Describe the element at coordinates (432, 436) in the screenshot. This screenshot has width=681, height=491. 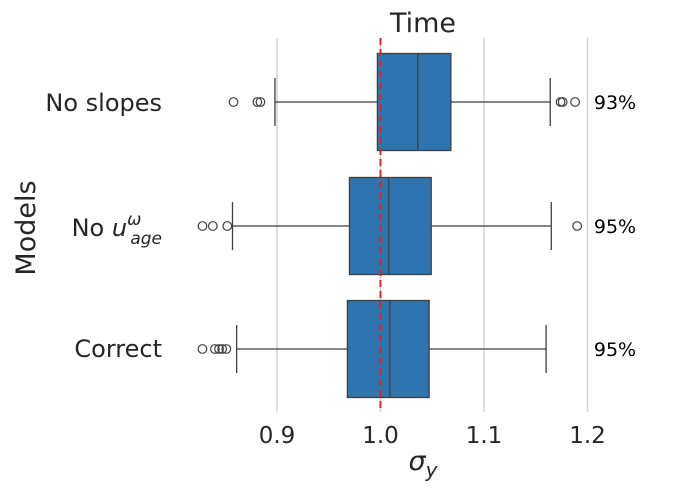
I see `x-tick-labels: 0.9 1.0 1.1 1.2` at that location.